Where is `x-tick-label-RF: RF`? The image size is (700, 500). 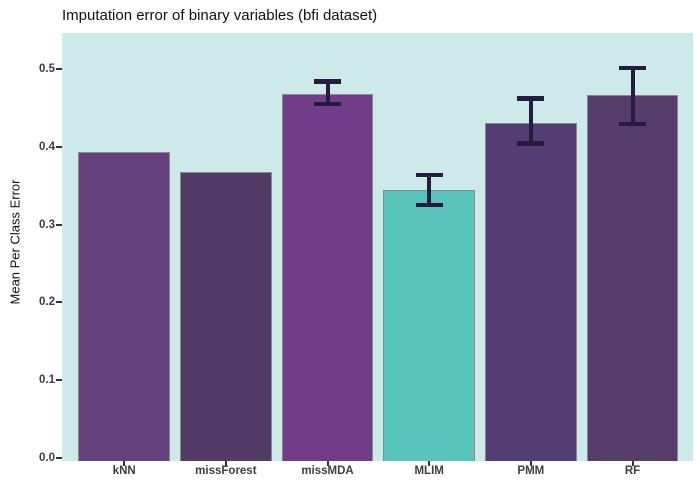
x-tick-label-RF: RF is located at coordinates (632, 471).